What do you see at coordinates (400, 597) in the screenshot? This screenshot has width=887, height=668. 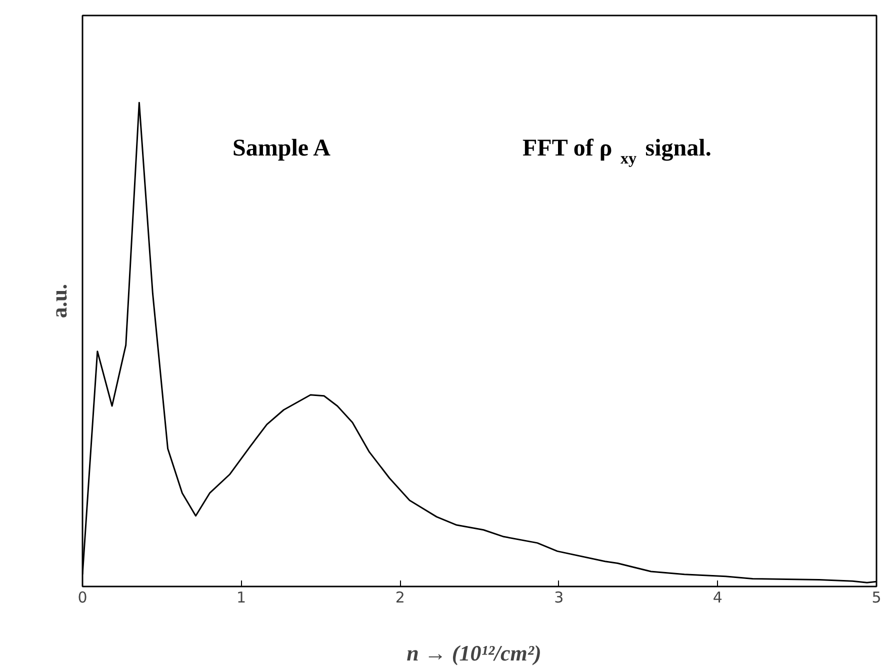 I see `x-tick-label: 2` at bounding box center [400, 597].